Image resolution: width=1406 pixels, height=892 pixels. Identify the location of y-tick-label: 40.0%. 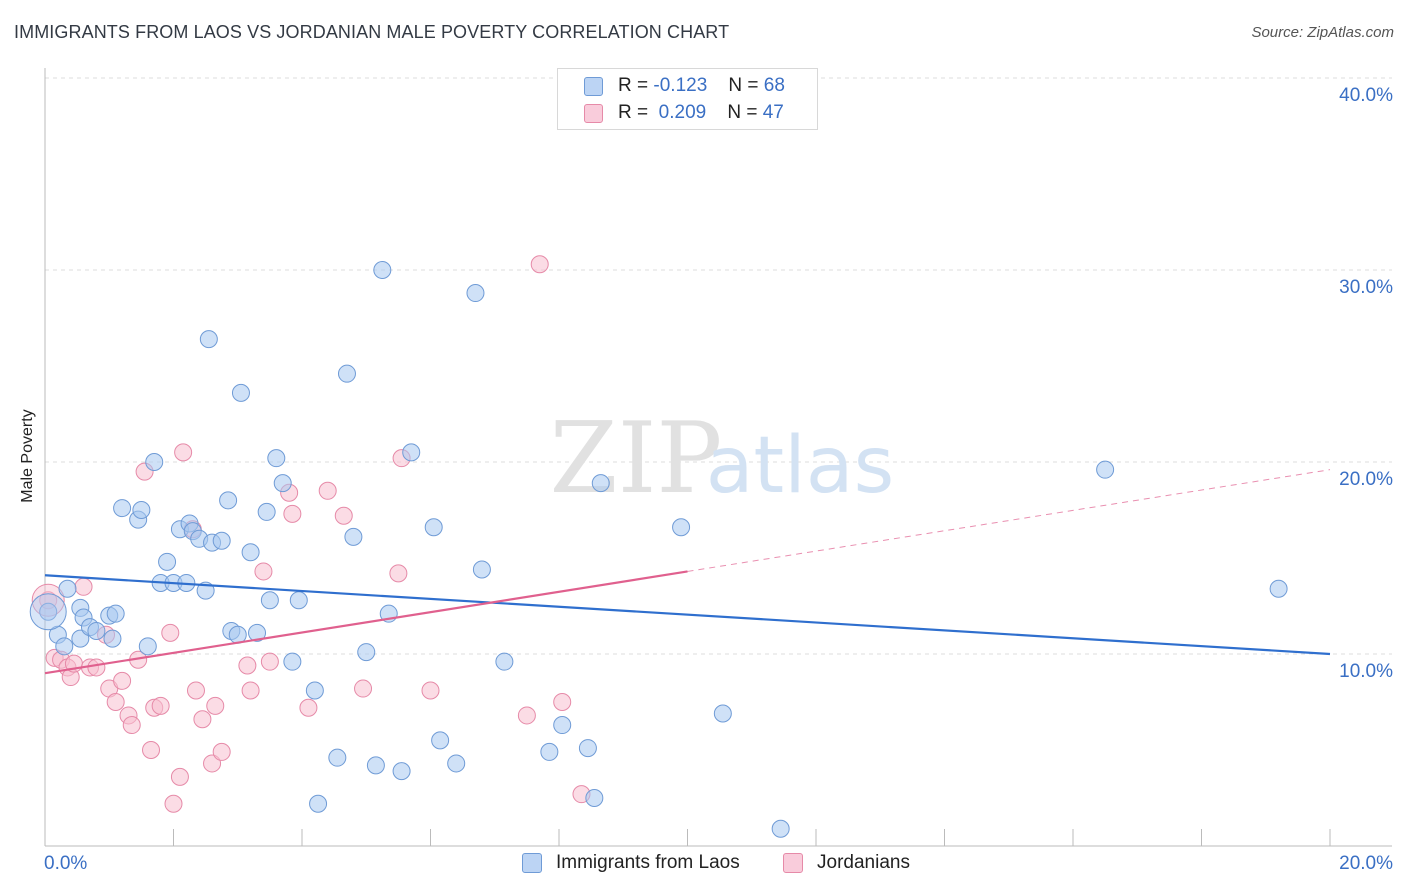
(1366, 95).